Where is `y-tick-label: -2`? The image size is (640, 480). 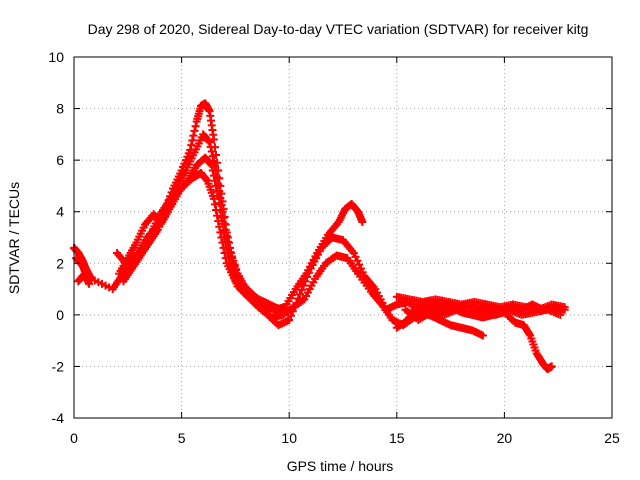
y-tick-label: -2 is located at coordinates (58, 366).